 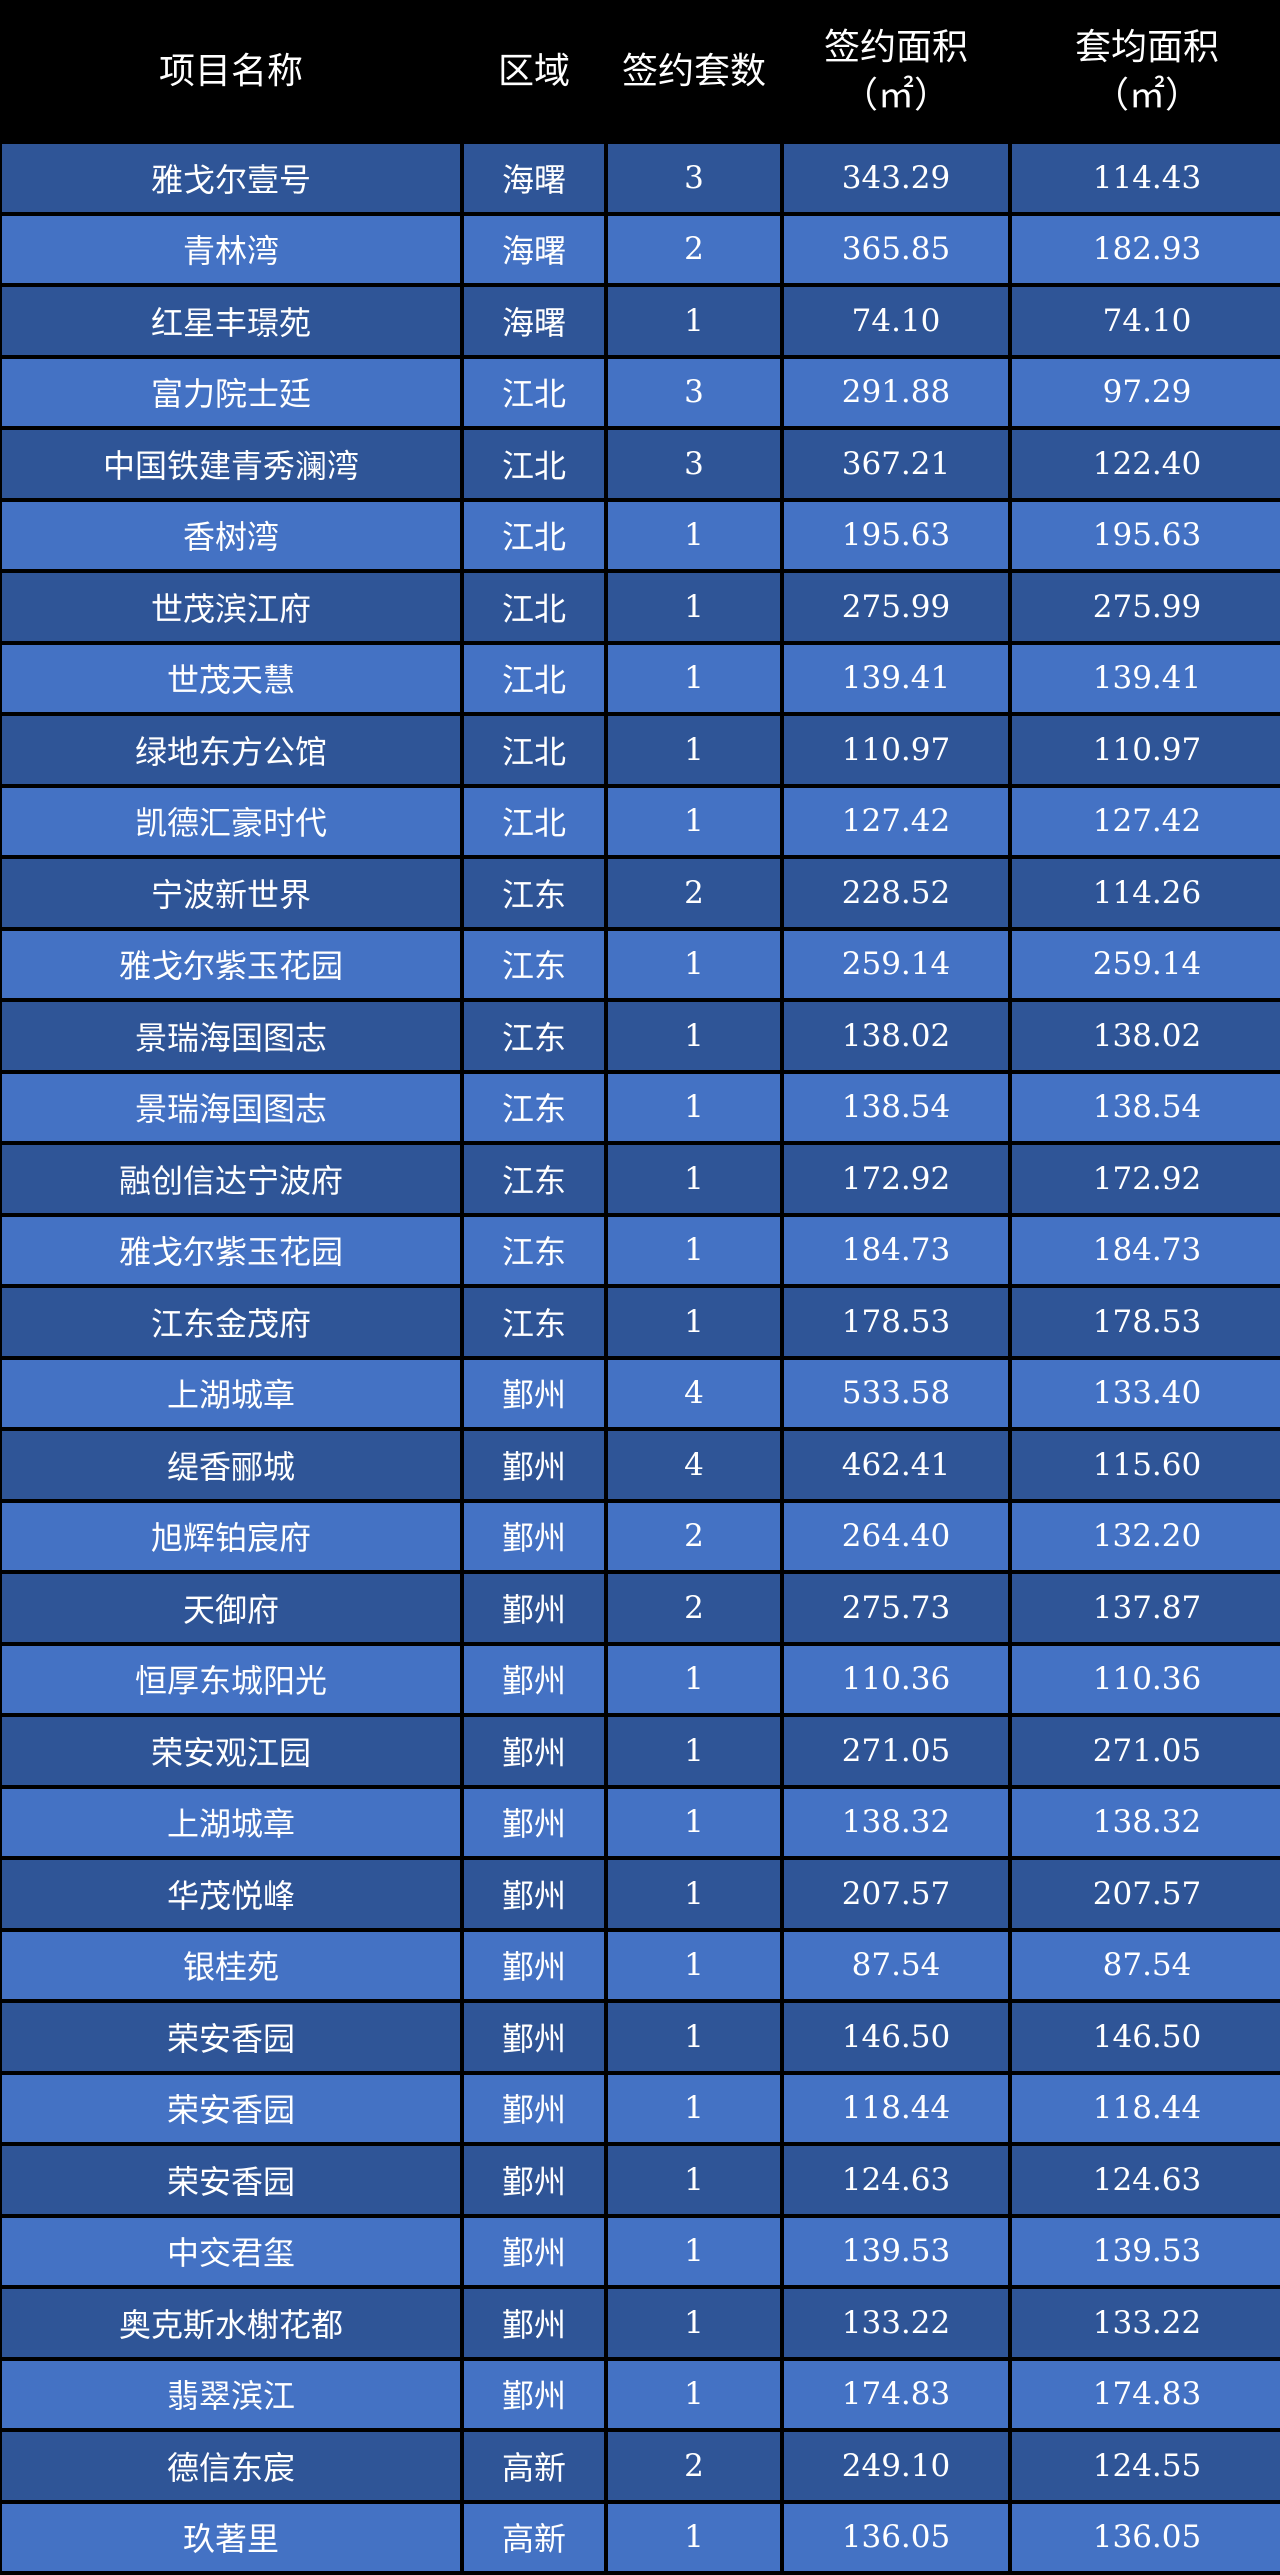 What do you see at coordinates (231, 2466) in the screenshot?
I see `cell-project-name: 德信东宸` at bounding box center [231, 2466].